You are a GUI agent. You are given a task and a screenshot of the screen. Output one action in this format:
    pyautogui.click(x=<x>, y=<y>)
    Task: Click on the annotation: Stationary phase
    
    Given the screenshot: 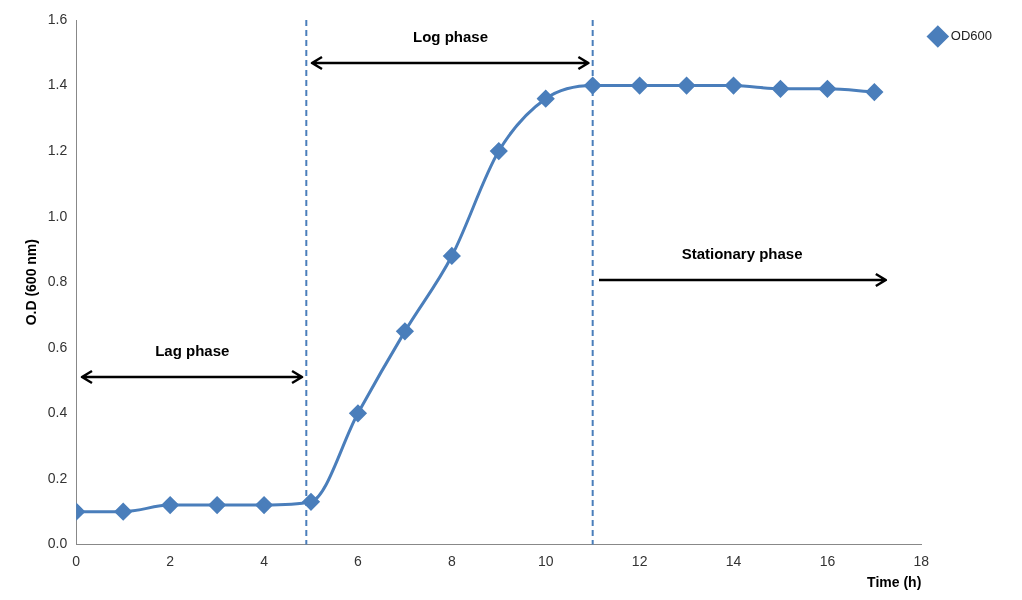 What is the action you would take?
    pyautogui.click(x=742, y=253)
    